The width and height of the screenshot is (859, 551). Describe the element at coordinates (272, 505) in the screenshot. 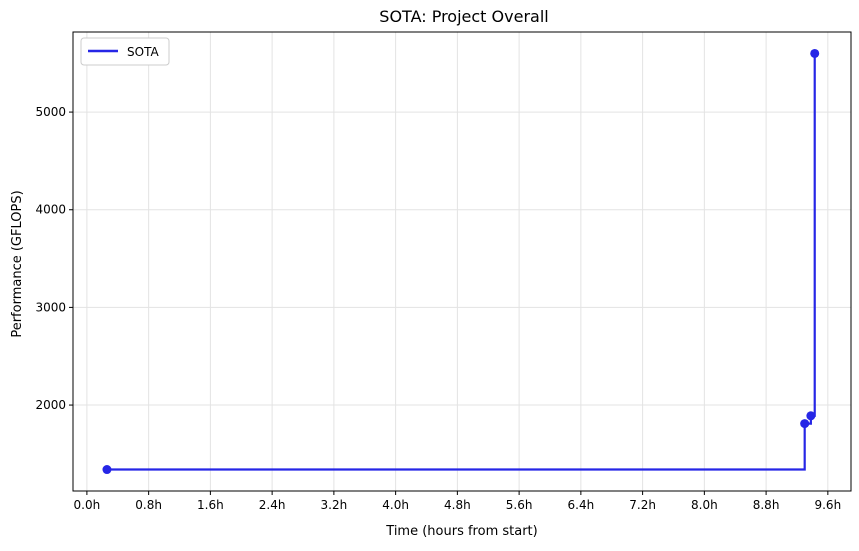

I see `x-tick-label: 2.4h` at that location.